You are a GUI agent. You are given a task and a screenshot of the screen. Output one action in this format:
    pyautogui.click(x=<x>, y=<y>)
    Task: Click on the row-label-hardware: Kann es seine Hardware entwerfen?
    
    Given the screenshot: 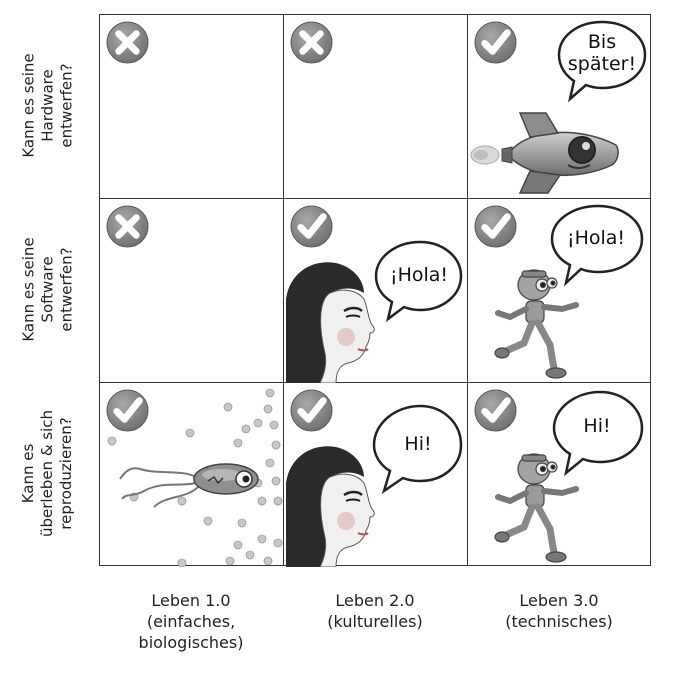 What is the action you would take?
    pyautogui.click(x=48, y=105)
    